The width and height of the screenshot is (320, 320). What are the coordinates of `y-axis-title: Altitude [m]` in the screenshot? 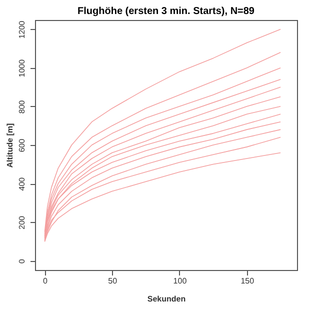 It's located at (10, 145).